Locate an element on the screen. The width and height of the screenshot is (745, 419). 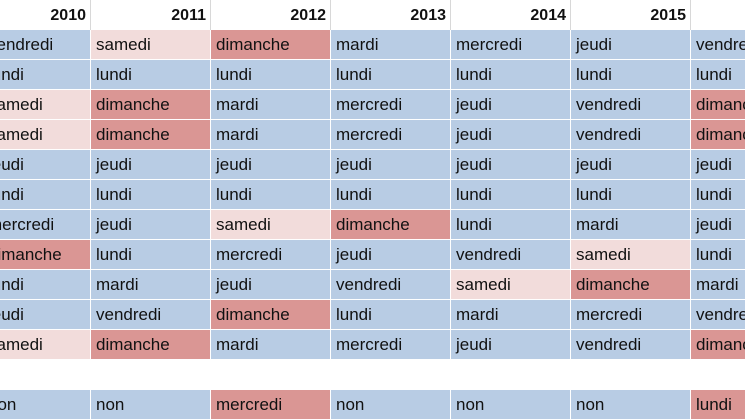
empty-row is located at coordinates (372, 375).